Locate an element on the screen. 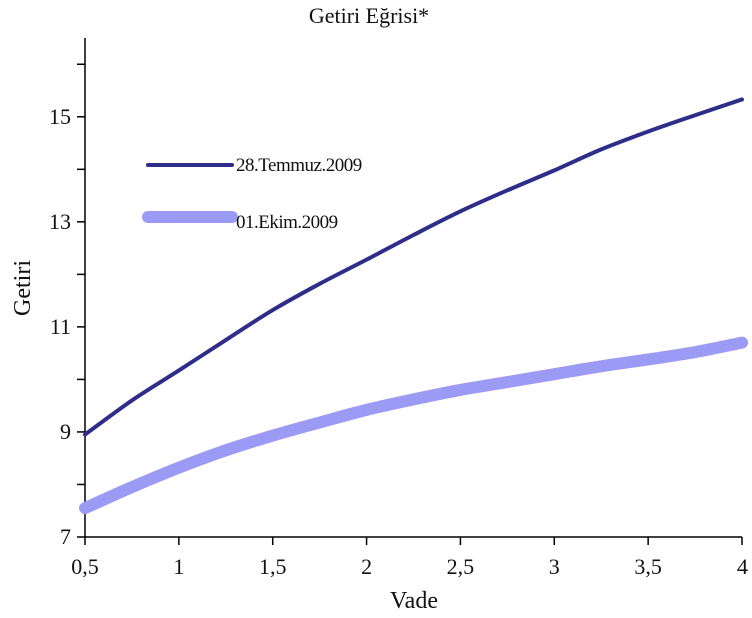 The width and height of the screenshot is (752, 618). x-tick-label: 0,5 is located at coordinates (85, 566).